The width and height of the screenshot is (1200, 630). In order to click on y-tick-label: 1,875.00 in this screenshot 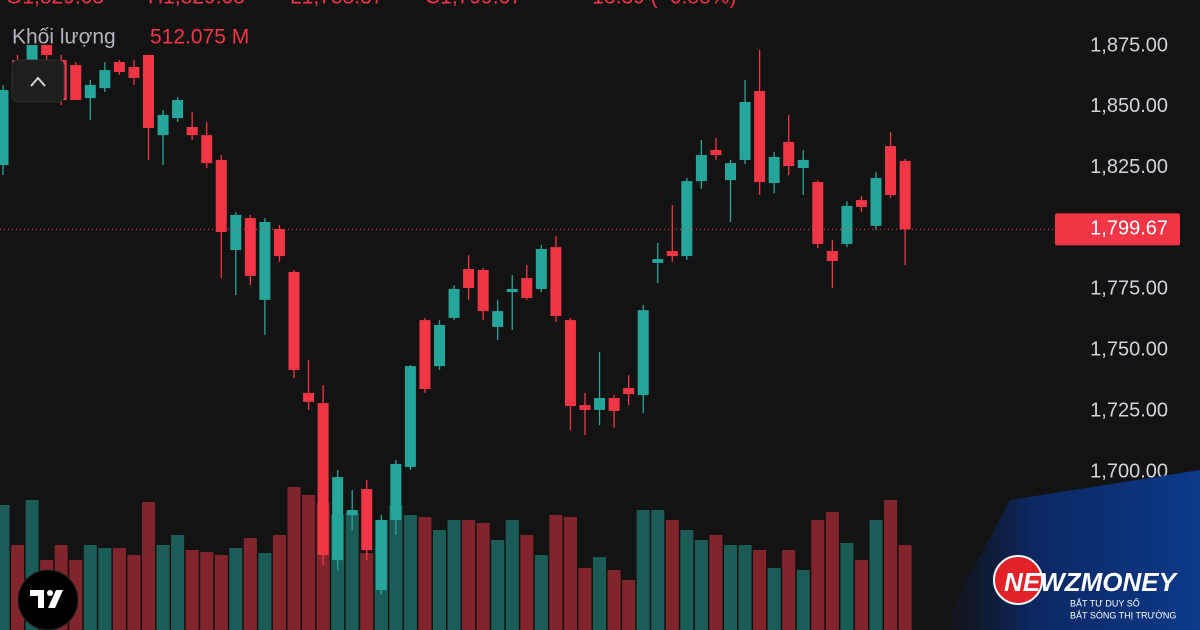, I will do `click(1129, 45)`.